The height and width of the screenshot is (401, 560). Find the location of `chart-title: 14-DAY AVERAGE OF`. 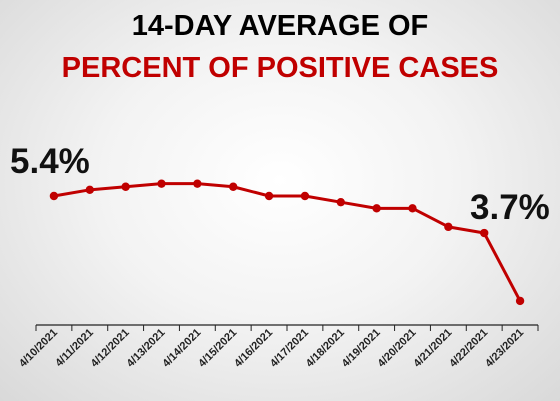

chart-title: 14-DAY AVERAGE OF is located at coordinates (280, 26).